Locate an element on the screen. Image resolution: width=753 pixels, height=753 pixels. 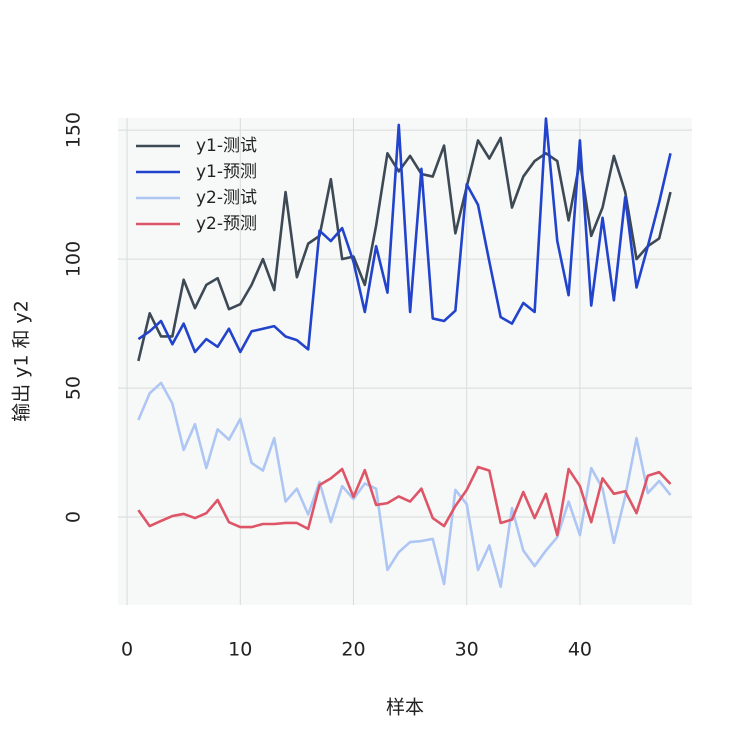
x-tick-label: 40 is located at coordinates (580, 650).